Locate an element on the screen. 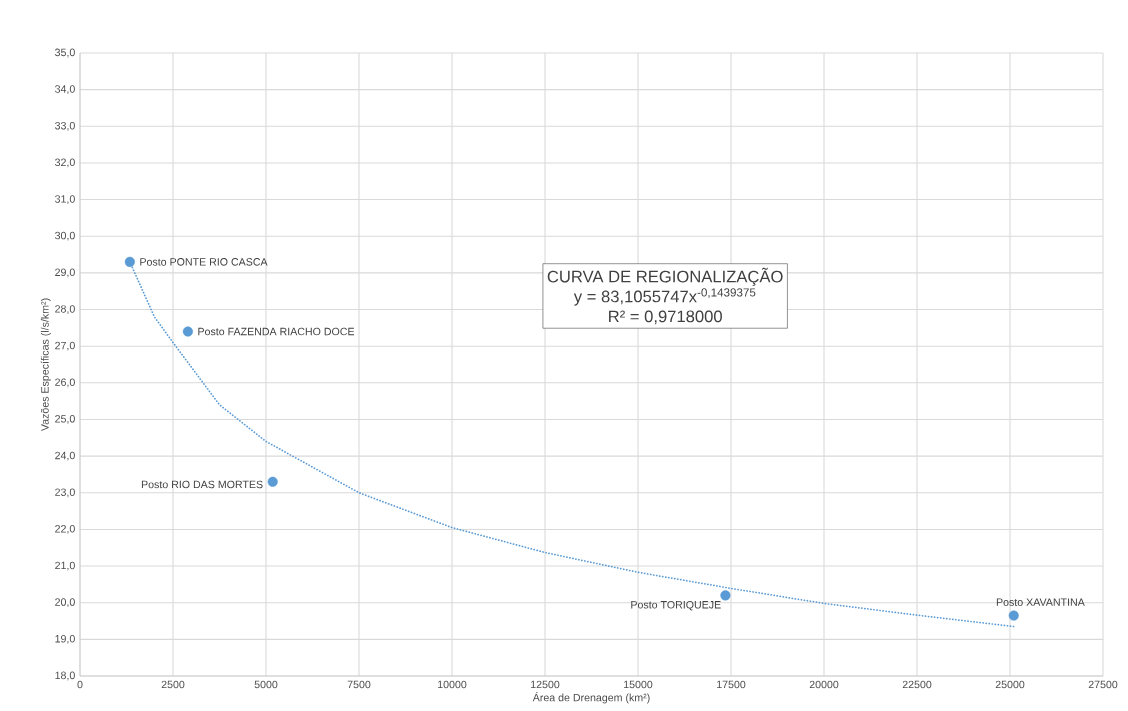 This screenshot has height=711, width=1128. x-tick-label: 5000 is located at coordinates (266, 684).